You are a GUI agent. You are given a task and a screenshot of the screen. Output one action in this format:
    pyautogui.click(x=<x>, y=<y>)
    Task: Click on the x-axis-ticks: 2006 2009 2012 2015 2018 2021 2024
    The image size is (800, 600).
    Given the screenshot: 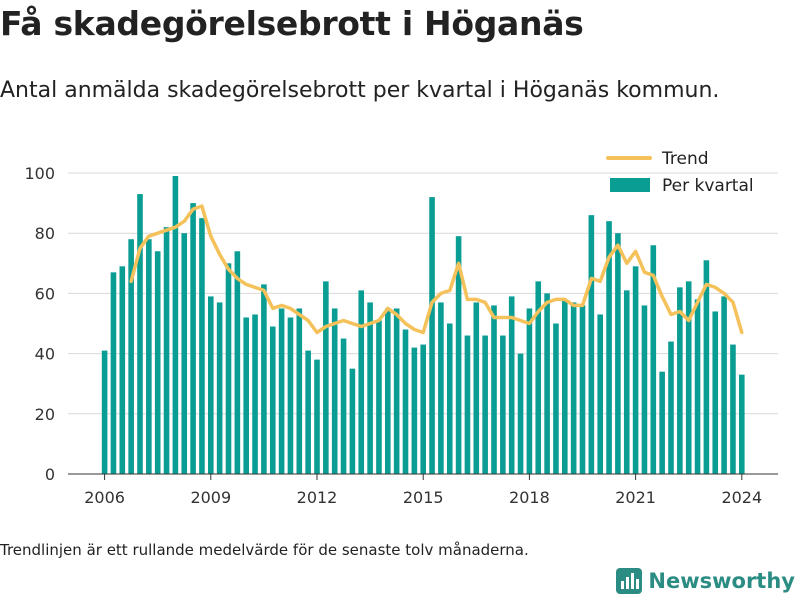 What is the action you would take?
    pyautogui.click(x=423, y=490)
    